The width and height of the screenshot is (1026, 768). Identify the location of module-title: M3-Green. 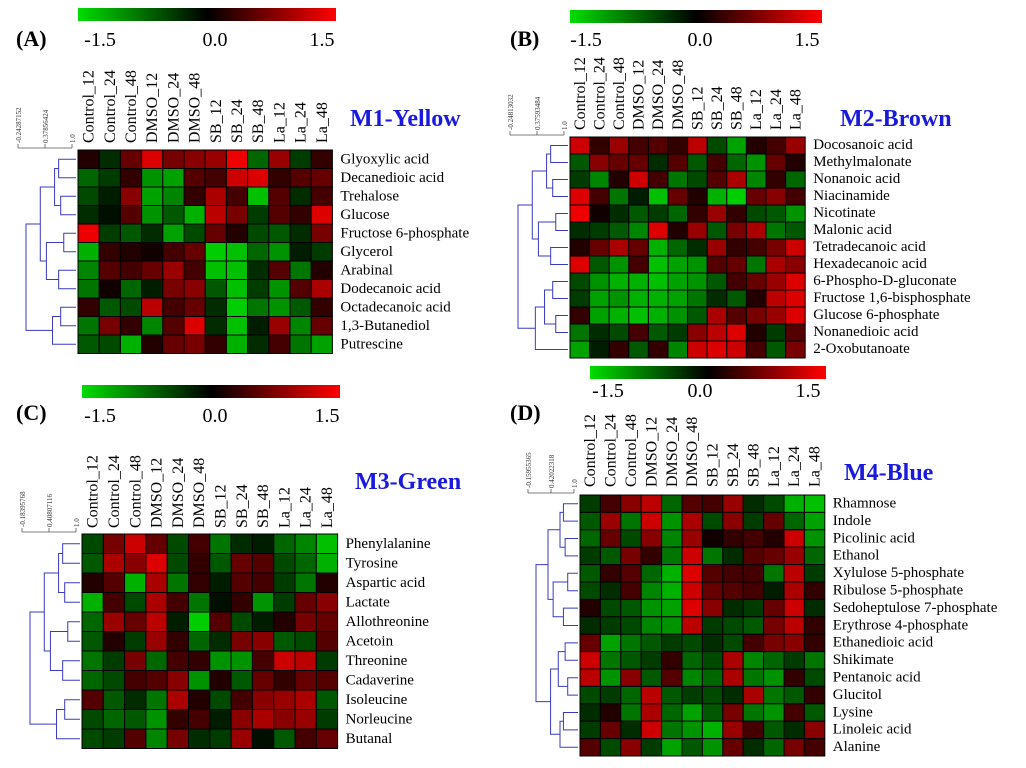
(408, 482).